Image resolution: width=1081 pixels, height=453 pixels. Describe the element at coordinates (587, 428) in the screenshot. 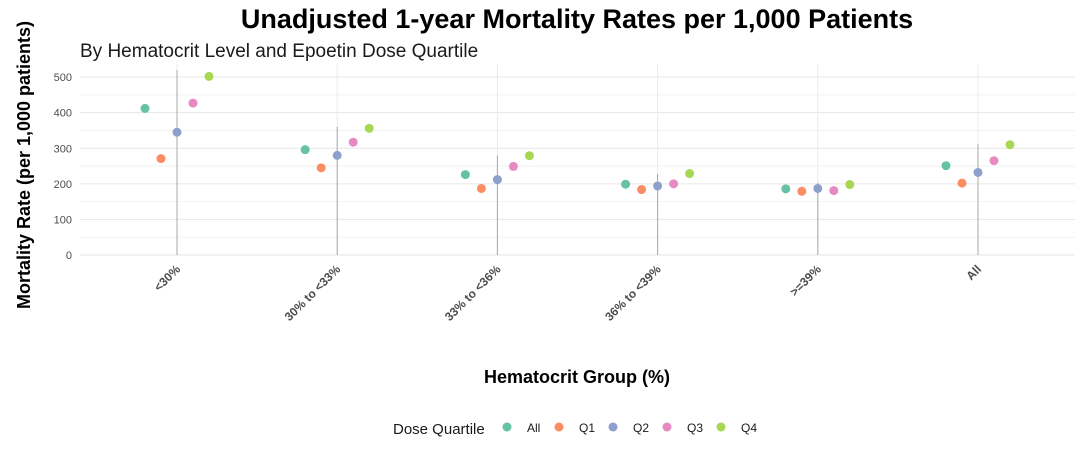

I see `legend-label: Q1` at that location.